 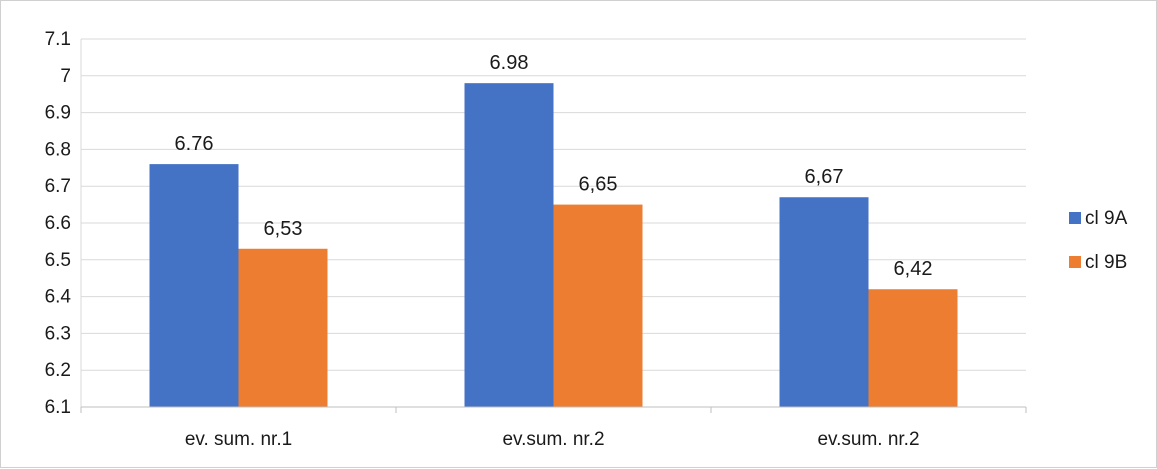 What do you see at coordinates (194, 144) in the screenshot?
I see `data-label: 6.76` at bounding box center [194, 144].